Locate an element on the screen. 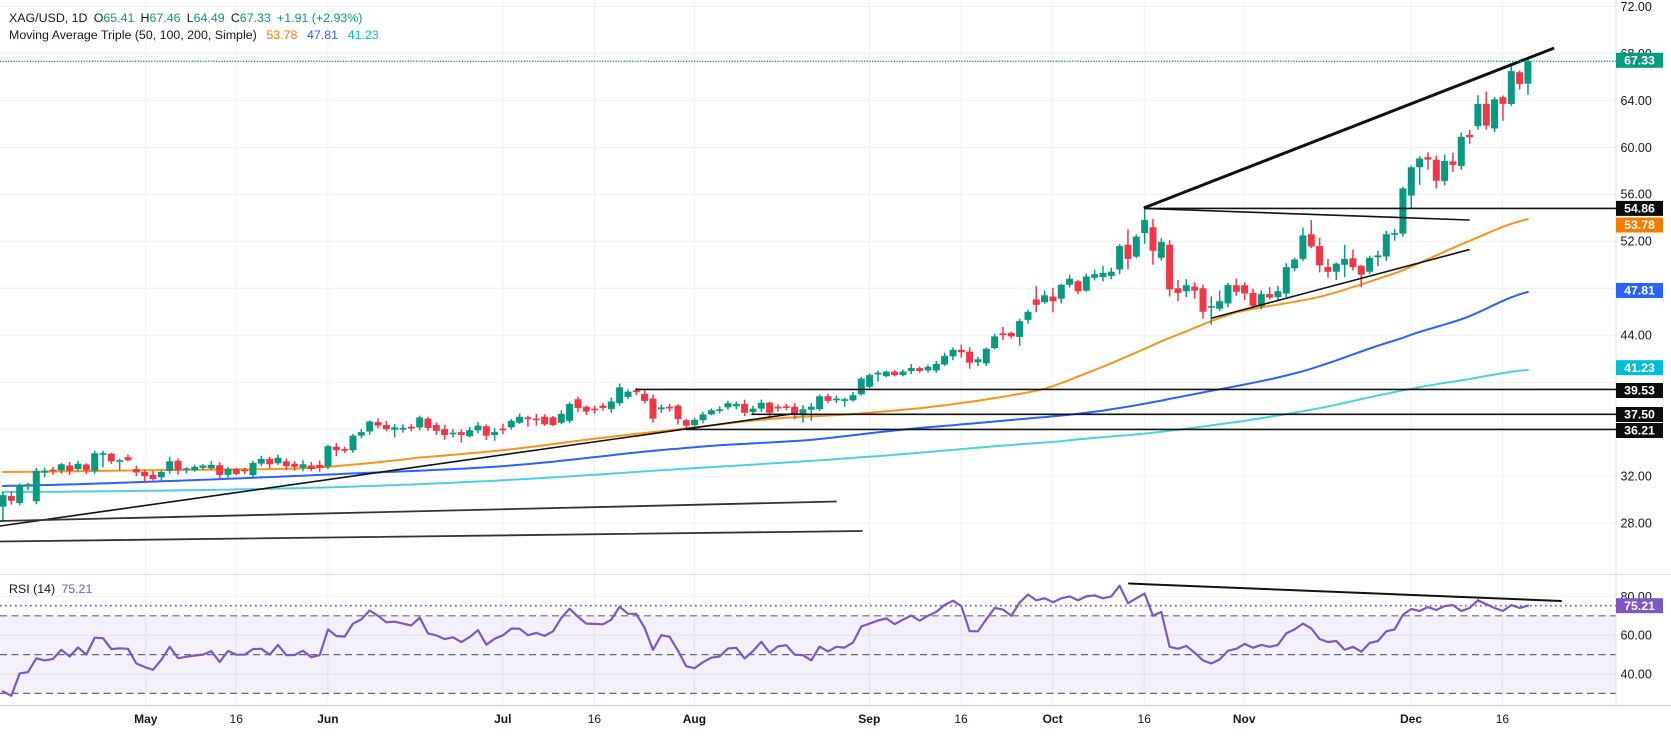  svg-text: Jul is located at coordinates (502, 719).